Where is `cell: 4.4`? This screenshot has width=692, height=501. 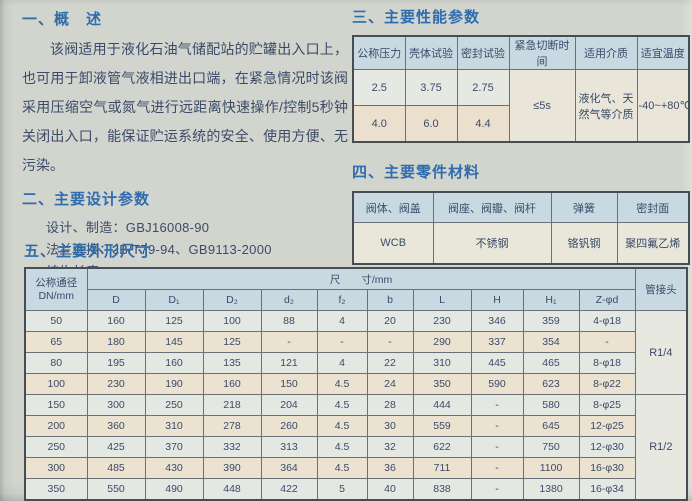
cell: 4.4 is located at coordinates (483, 124).